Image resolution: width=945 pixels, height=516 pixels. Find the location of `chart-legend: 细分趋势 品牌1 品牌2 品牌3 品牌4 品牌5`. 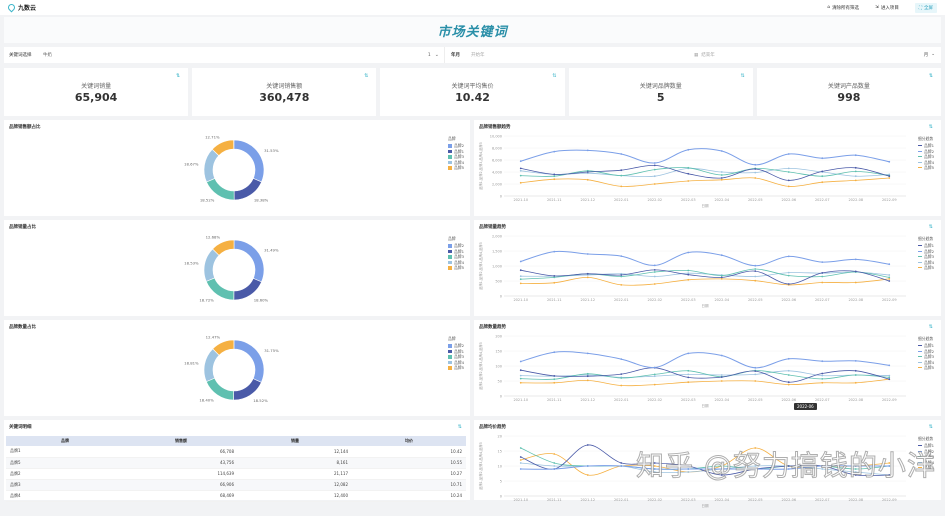

chart-legend: 细分趋势 品牌1 品牌2 品牌3 品牌4 品牌5 is located at coordinates (926, 253).